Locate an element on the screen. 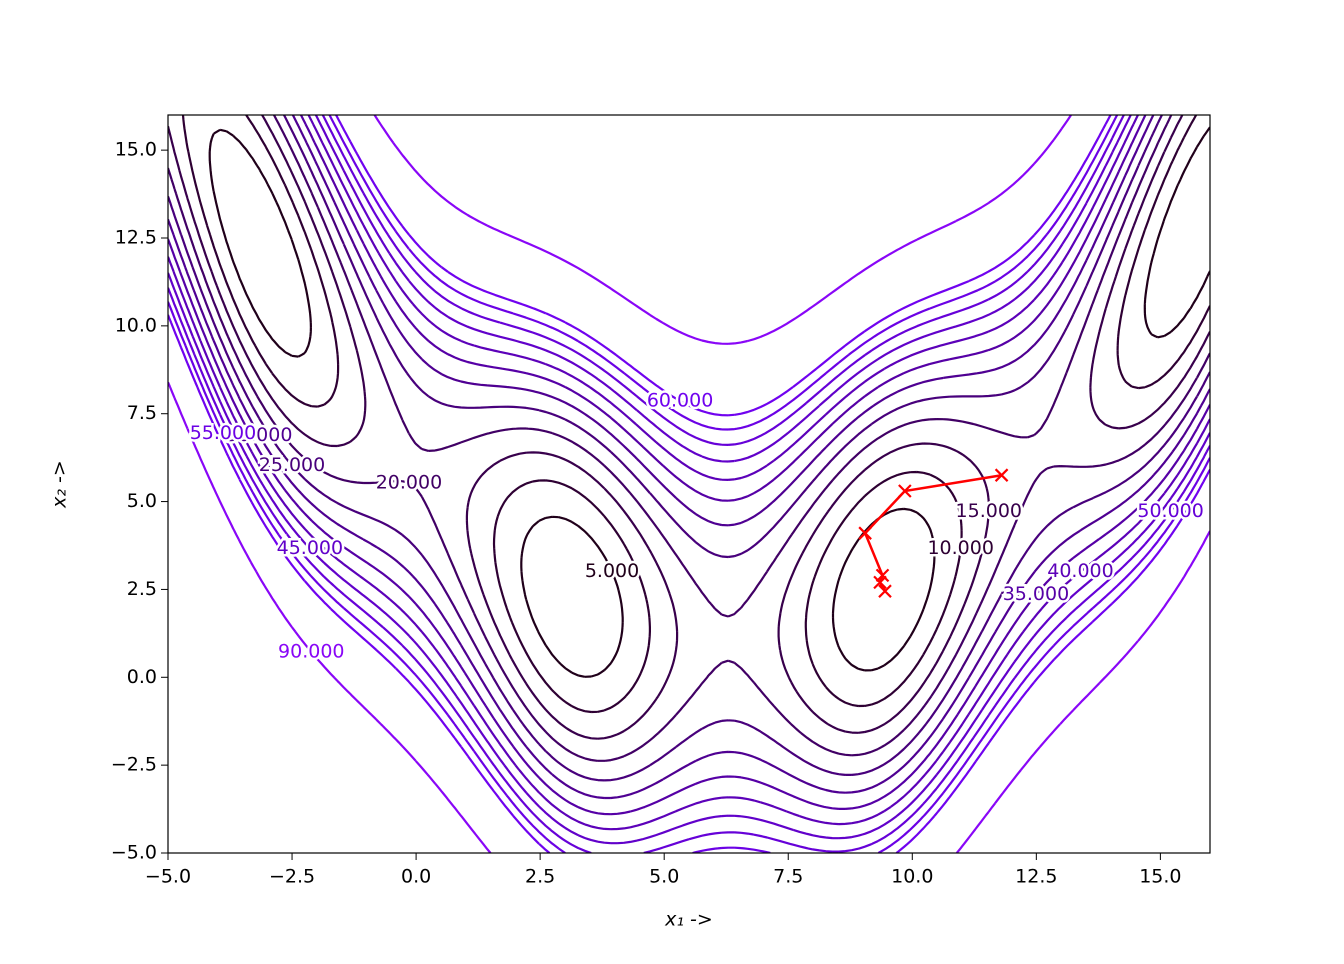  contour-label: 30.000 is located at coordinates (259, 435).